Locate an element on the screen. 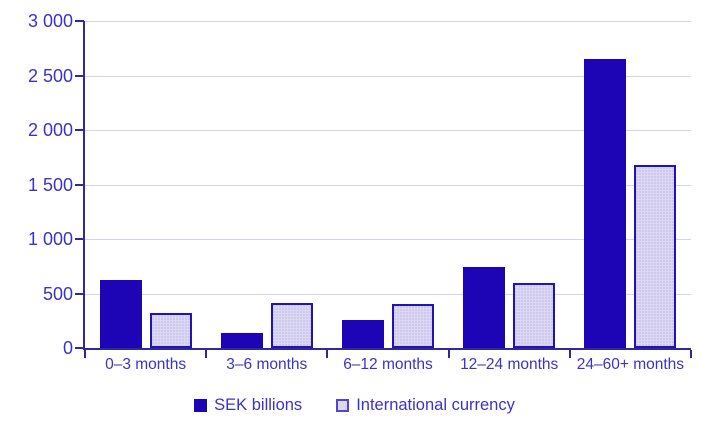 The width and height of the screenshot is (709, 439). x-axis-label-24-60-months: 24–60+ months is located at coordinates (630, 364).